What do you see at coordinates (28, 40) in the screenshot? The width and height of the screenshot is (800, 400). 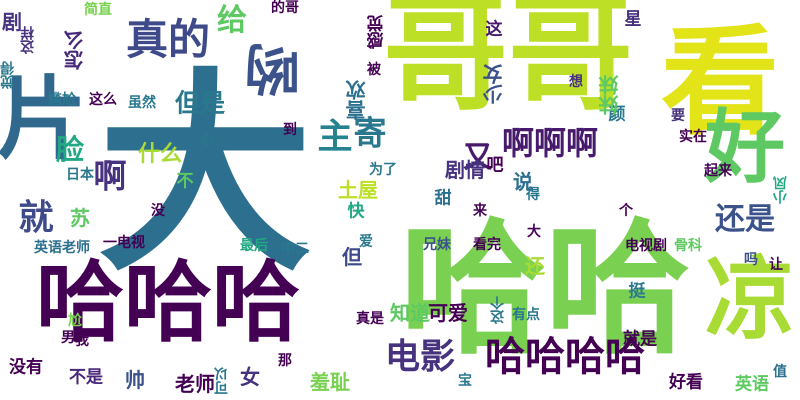 I see `cloud-word: 这样` at bounding box center [28, 40].